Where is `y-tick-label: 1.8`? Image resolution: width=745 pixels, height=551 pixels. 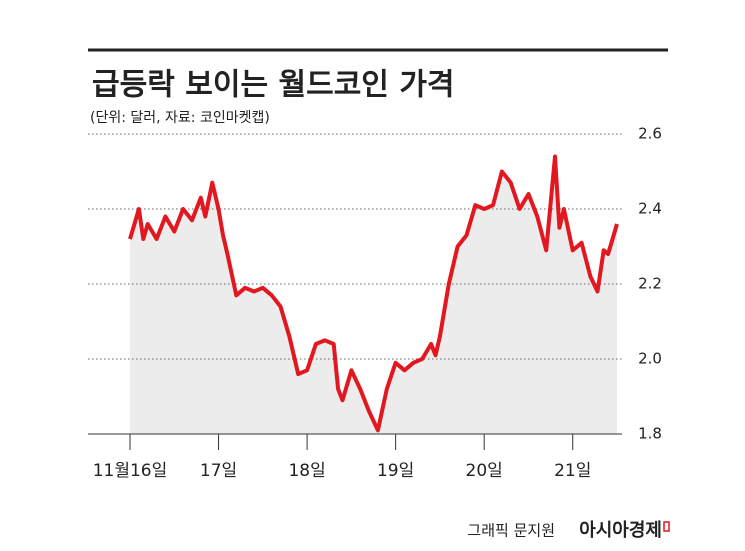
y-tick-label: 1.8 is located at coordinates (650, 434).